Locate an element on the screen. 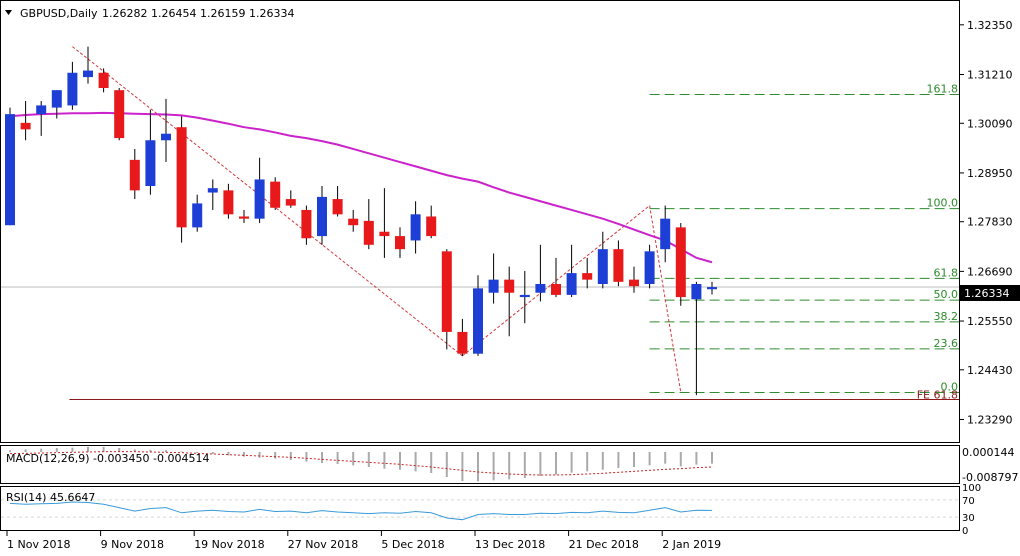 This screenshot has height=556, width=1020. current-price-label: 1.26334 is located at coordinates (987, 293).